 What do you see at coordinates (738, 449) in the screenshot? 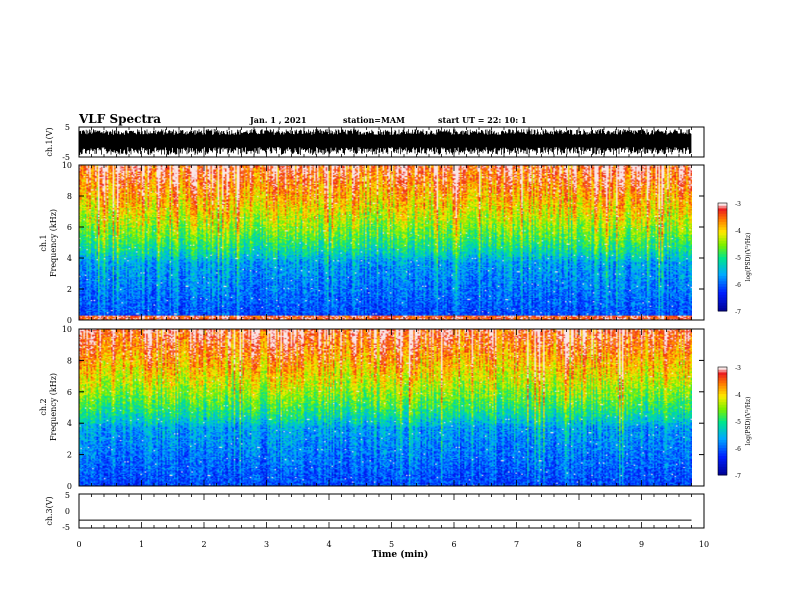
I see `ch2-colorbar-tick: -6` at bounding box center [738, 449].